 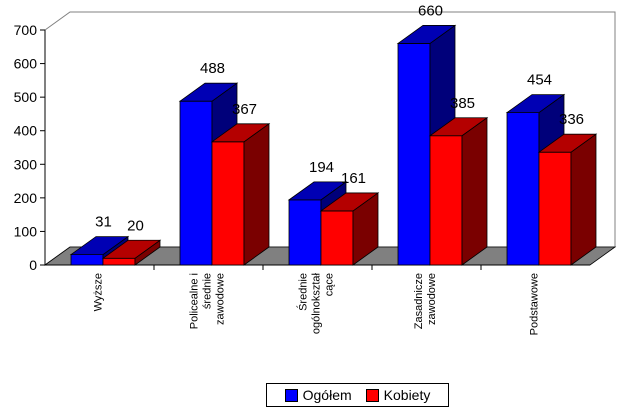 What do you see at coordinates (26, 131) in the screenshot?
I see `y-tick-label: 400` at bounding box center [26, 131].